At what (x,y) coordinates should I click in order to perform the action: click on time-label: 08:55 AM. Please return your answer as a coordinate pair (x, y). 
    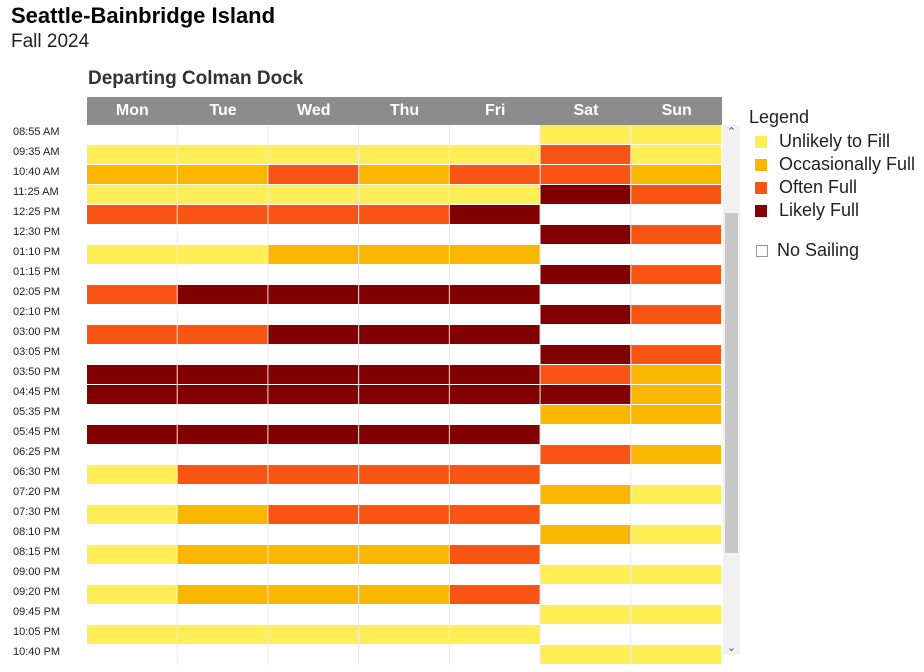
    Looking at the image, I should click on (36, 132).